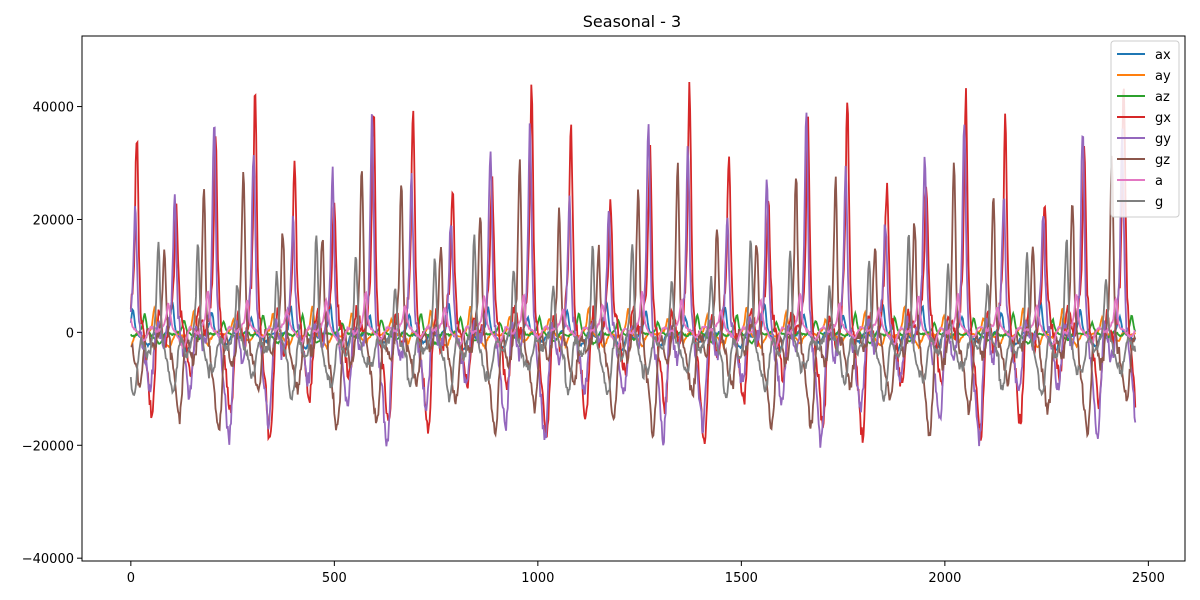 Image resolution: width=1200 pixels, height=600 pixels. What do you see at coordinates (53, 108) in the screenshot?
I see `y-tick-label: 40000` at bounding box center [53, 108].